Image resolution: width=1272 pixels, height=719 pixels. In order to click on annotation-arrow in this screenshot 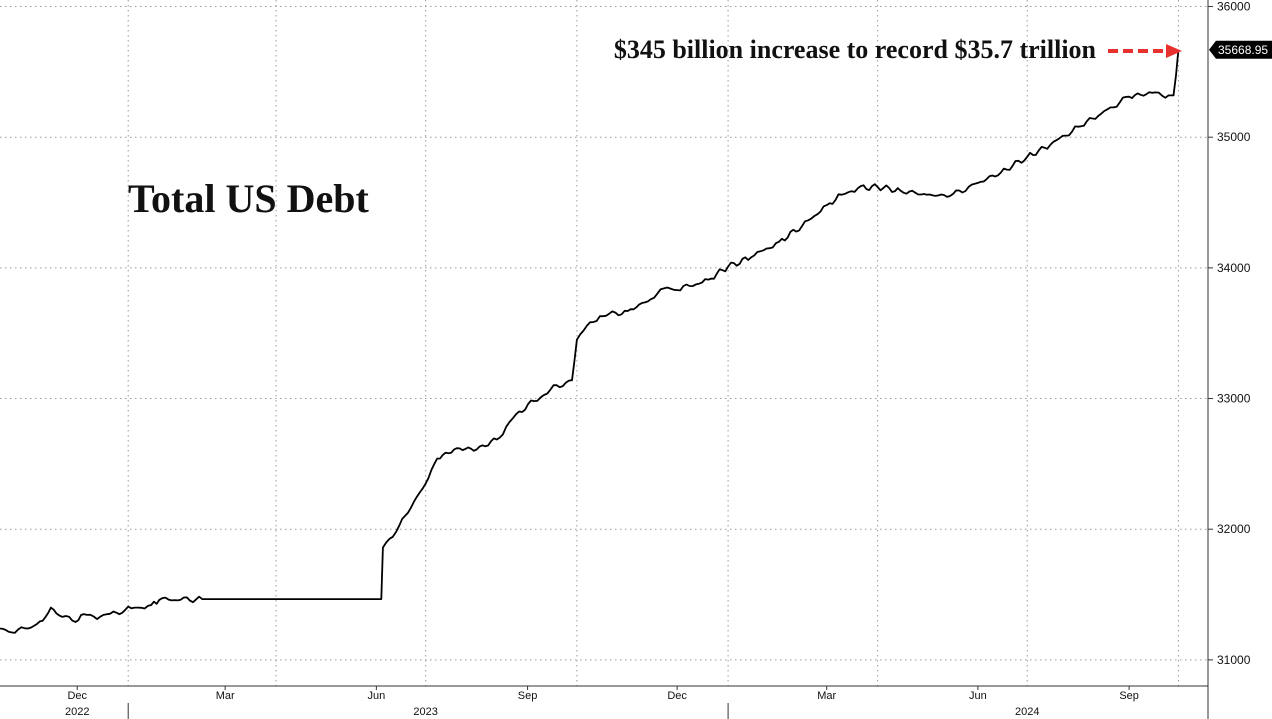, I will do `click(1145, 51)`.